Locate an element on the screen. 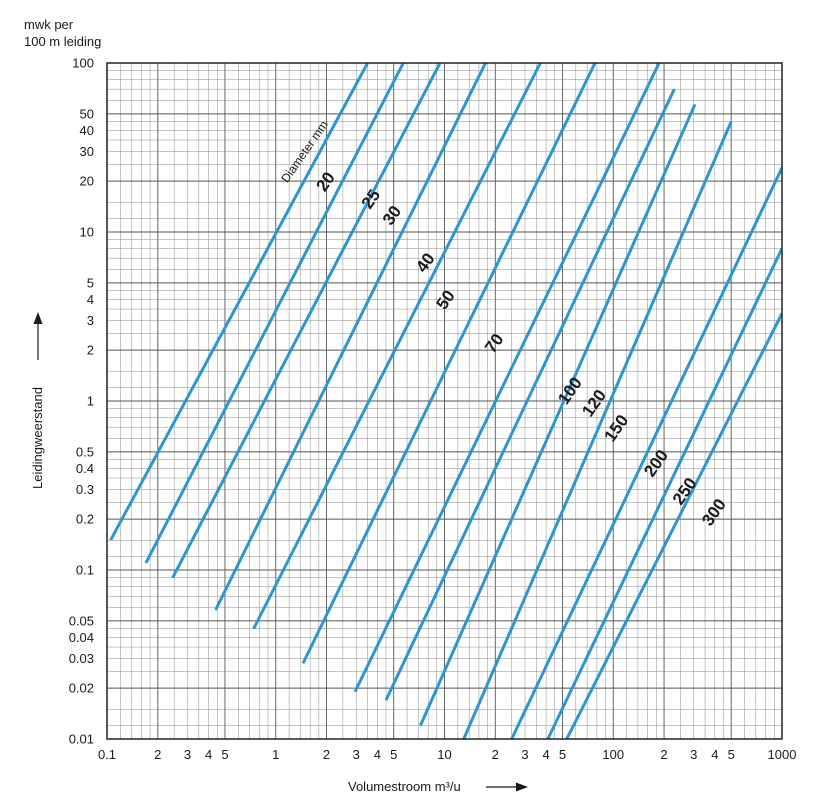 The width and height of the screenshot is (831, 808). y-tick-label: 10 is located at coordinates (87, 232).